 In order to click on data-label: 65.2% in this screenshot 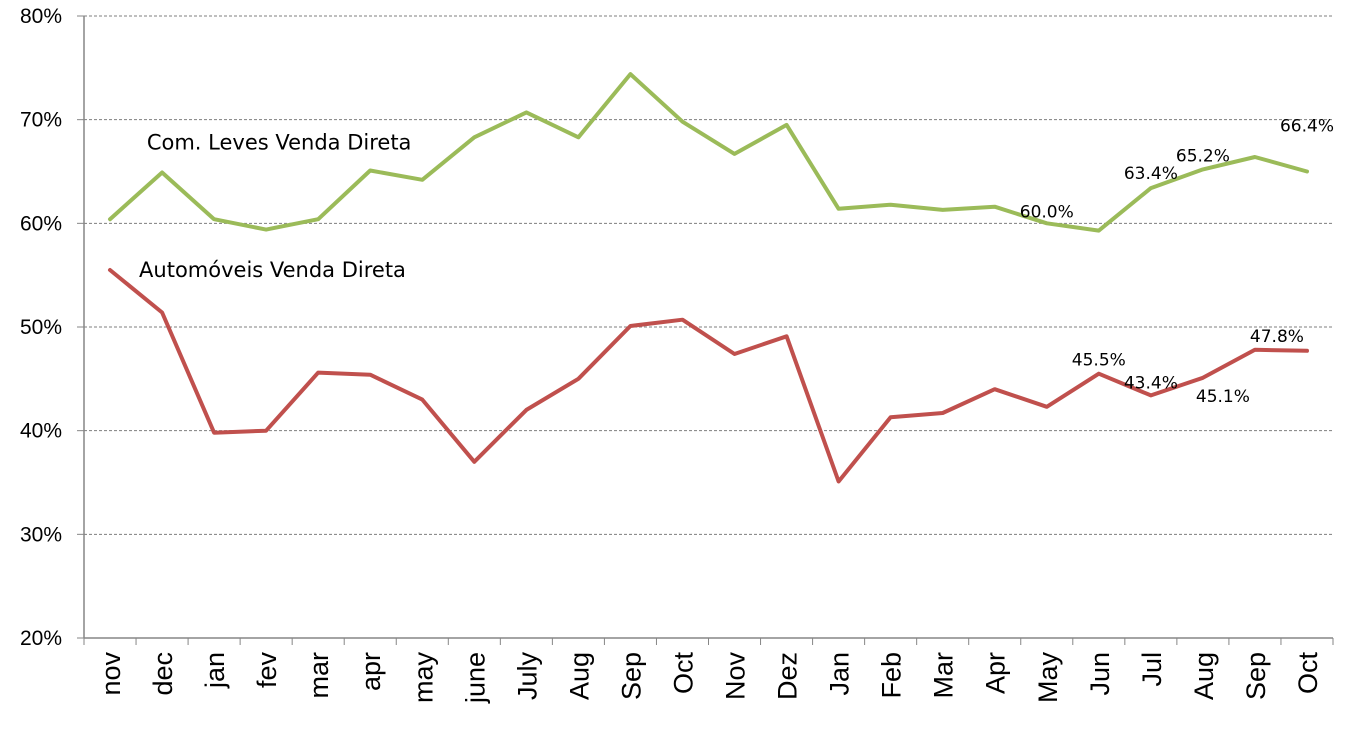, I will do `click(1203, 156)`.